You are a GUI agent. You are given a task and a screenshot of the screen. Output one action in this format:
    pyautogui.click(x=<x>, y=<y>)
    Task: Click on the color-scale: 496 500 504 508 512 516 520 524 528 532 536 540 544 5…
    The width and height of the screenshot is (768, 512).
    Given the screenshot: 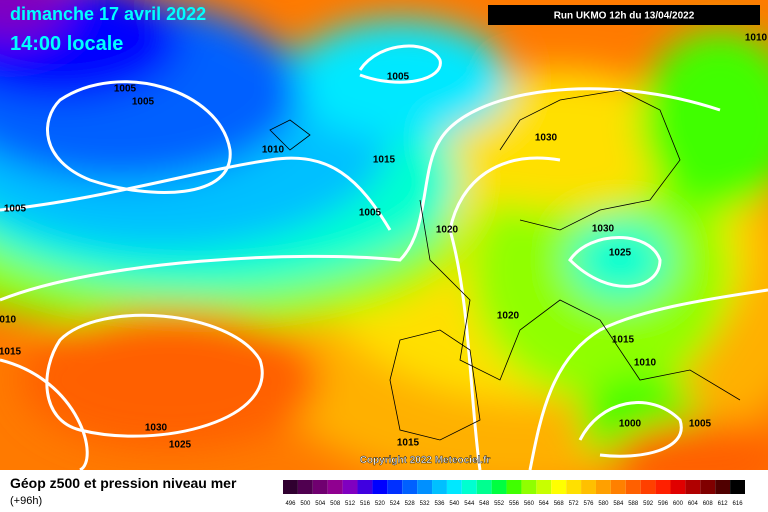 What is the action you would take?
    pyautogui.click(x=514, y=493)
    